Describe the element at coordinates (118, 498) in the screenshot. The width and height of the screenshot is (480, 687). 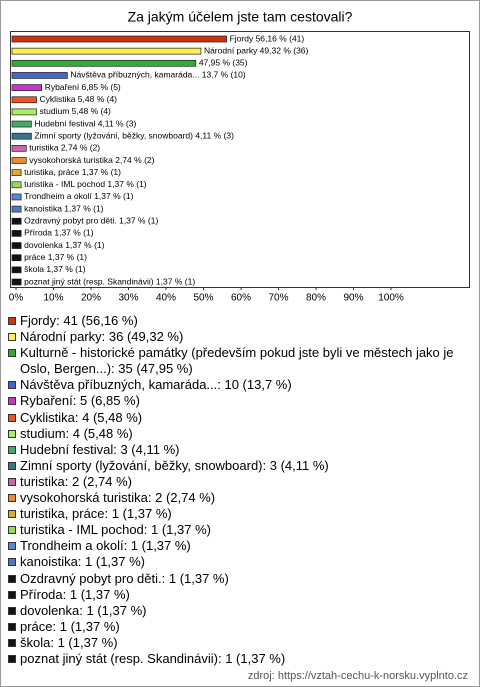
I see `legend-label: vysokohorská turistika: 2 (2,74 %)` at that location.